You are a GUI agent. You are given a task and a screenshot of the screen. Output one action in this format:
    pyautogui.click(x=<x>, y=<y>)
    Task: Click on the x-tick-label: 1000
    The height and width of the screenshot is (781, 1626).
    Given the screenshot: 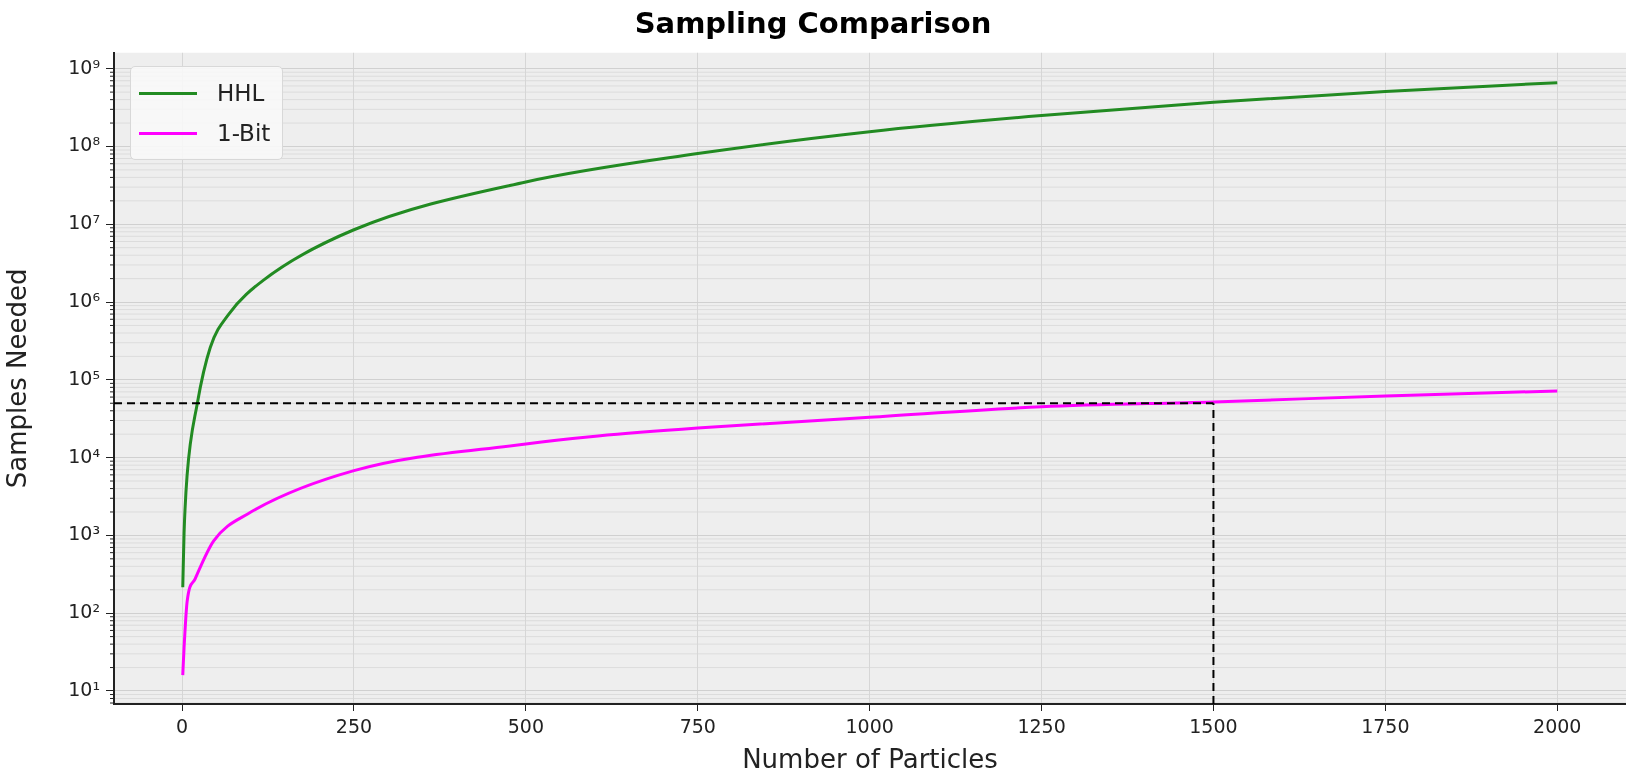 What is the action you would take?
    pyautogui.click(x=869, y=726)
    